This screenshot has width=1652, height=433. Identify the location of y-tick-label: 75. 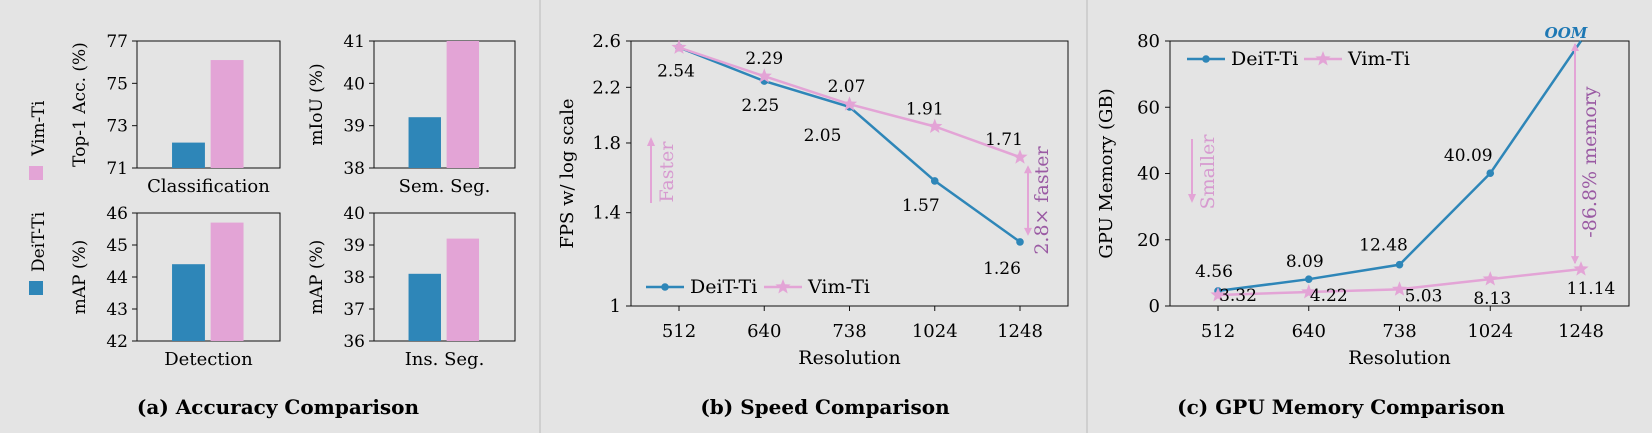
(117, 84).